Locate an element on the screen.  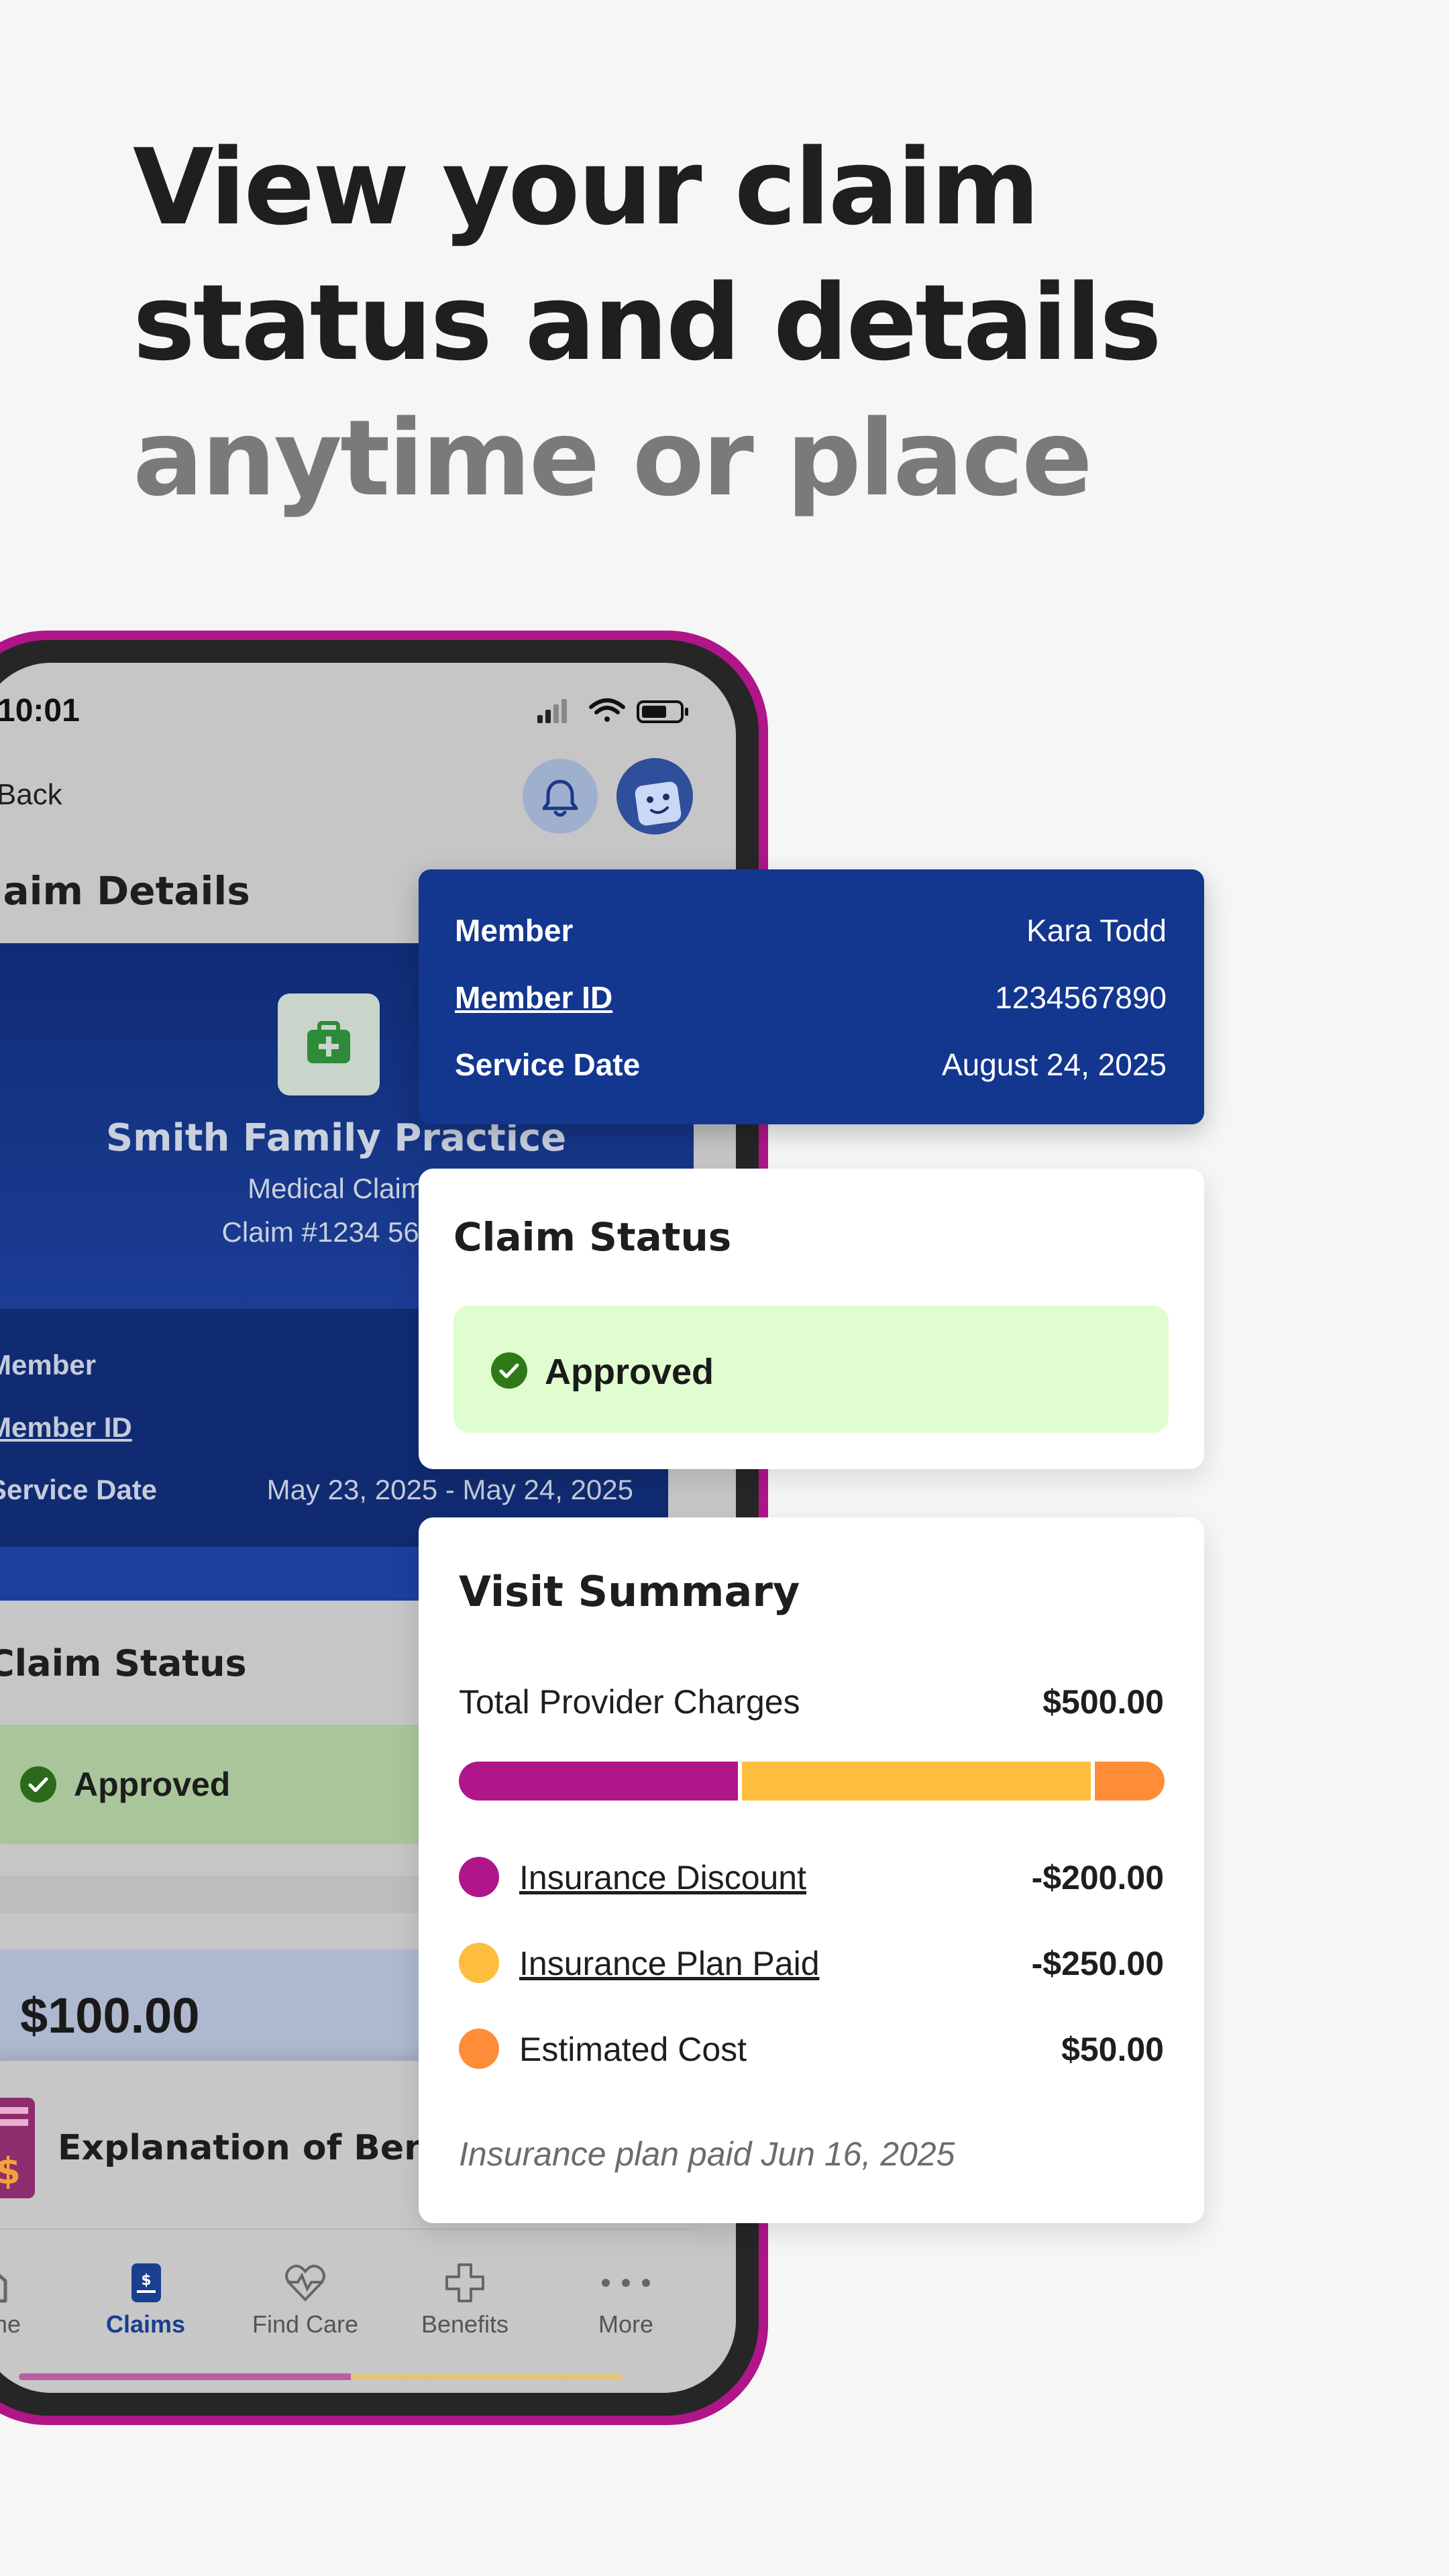
tab-find-care: Find Care is located at coordinates (305, 2298).